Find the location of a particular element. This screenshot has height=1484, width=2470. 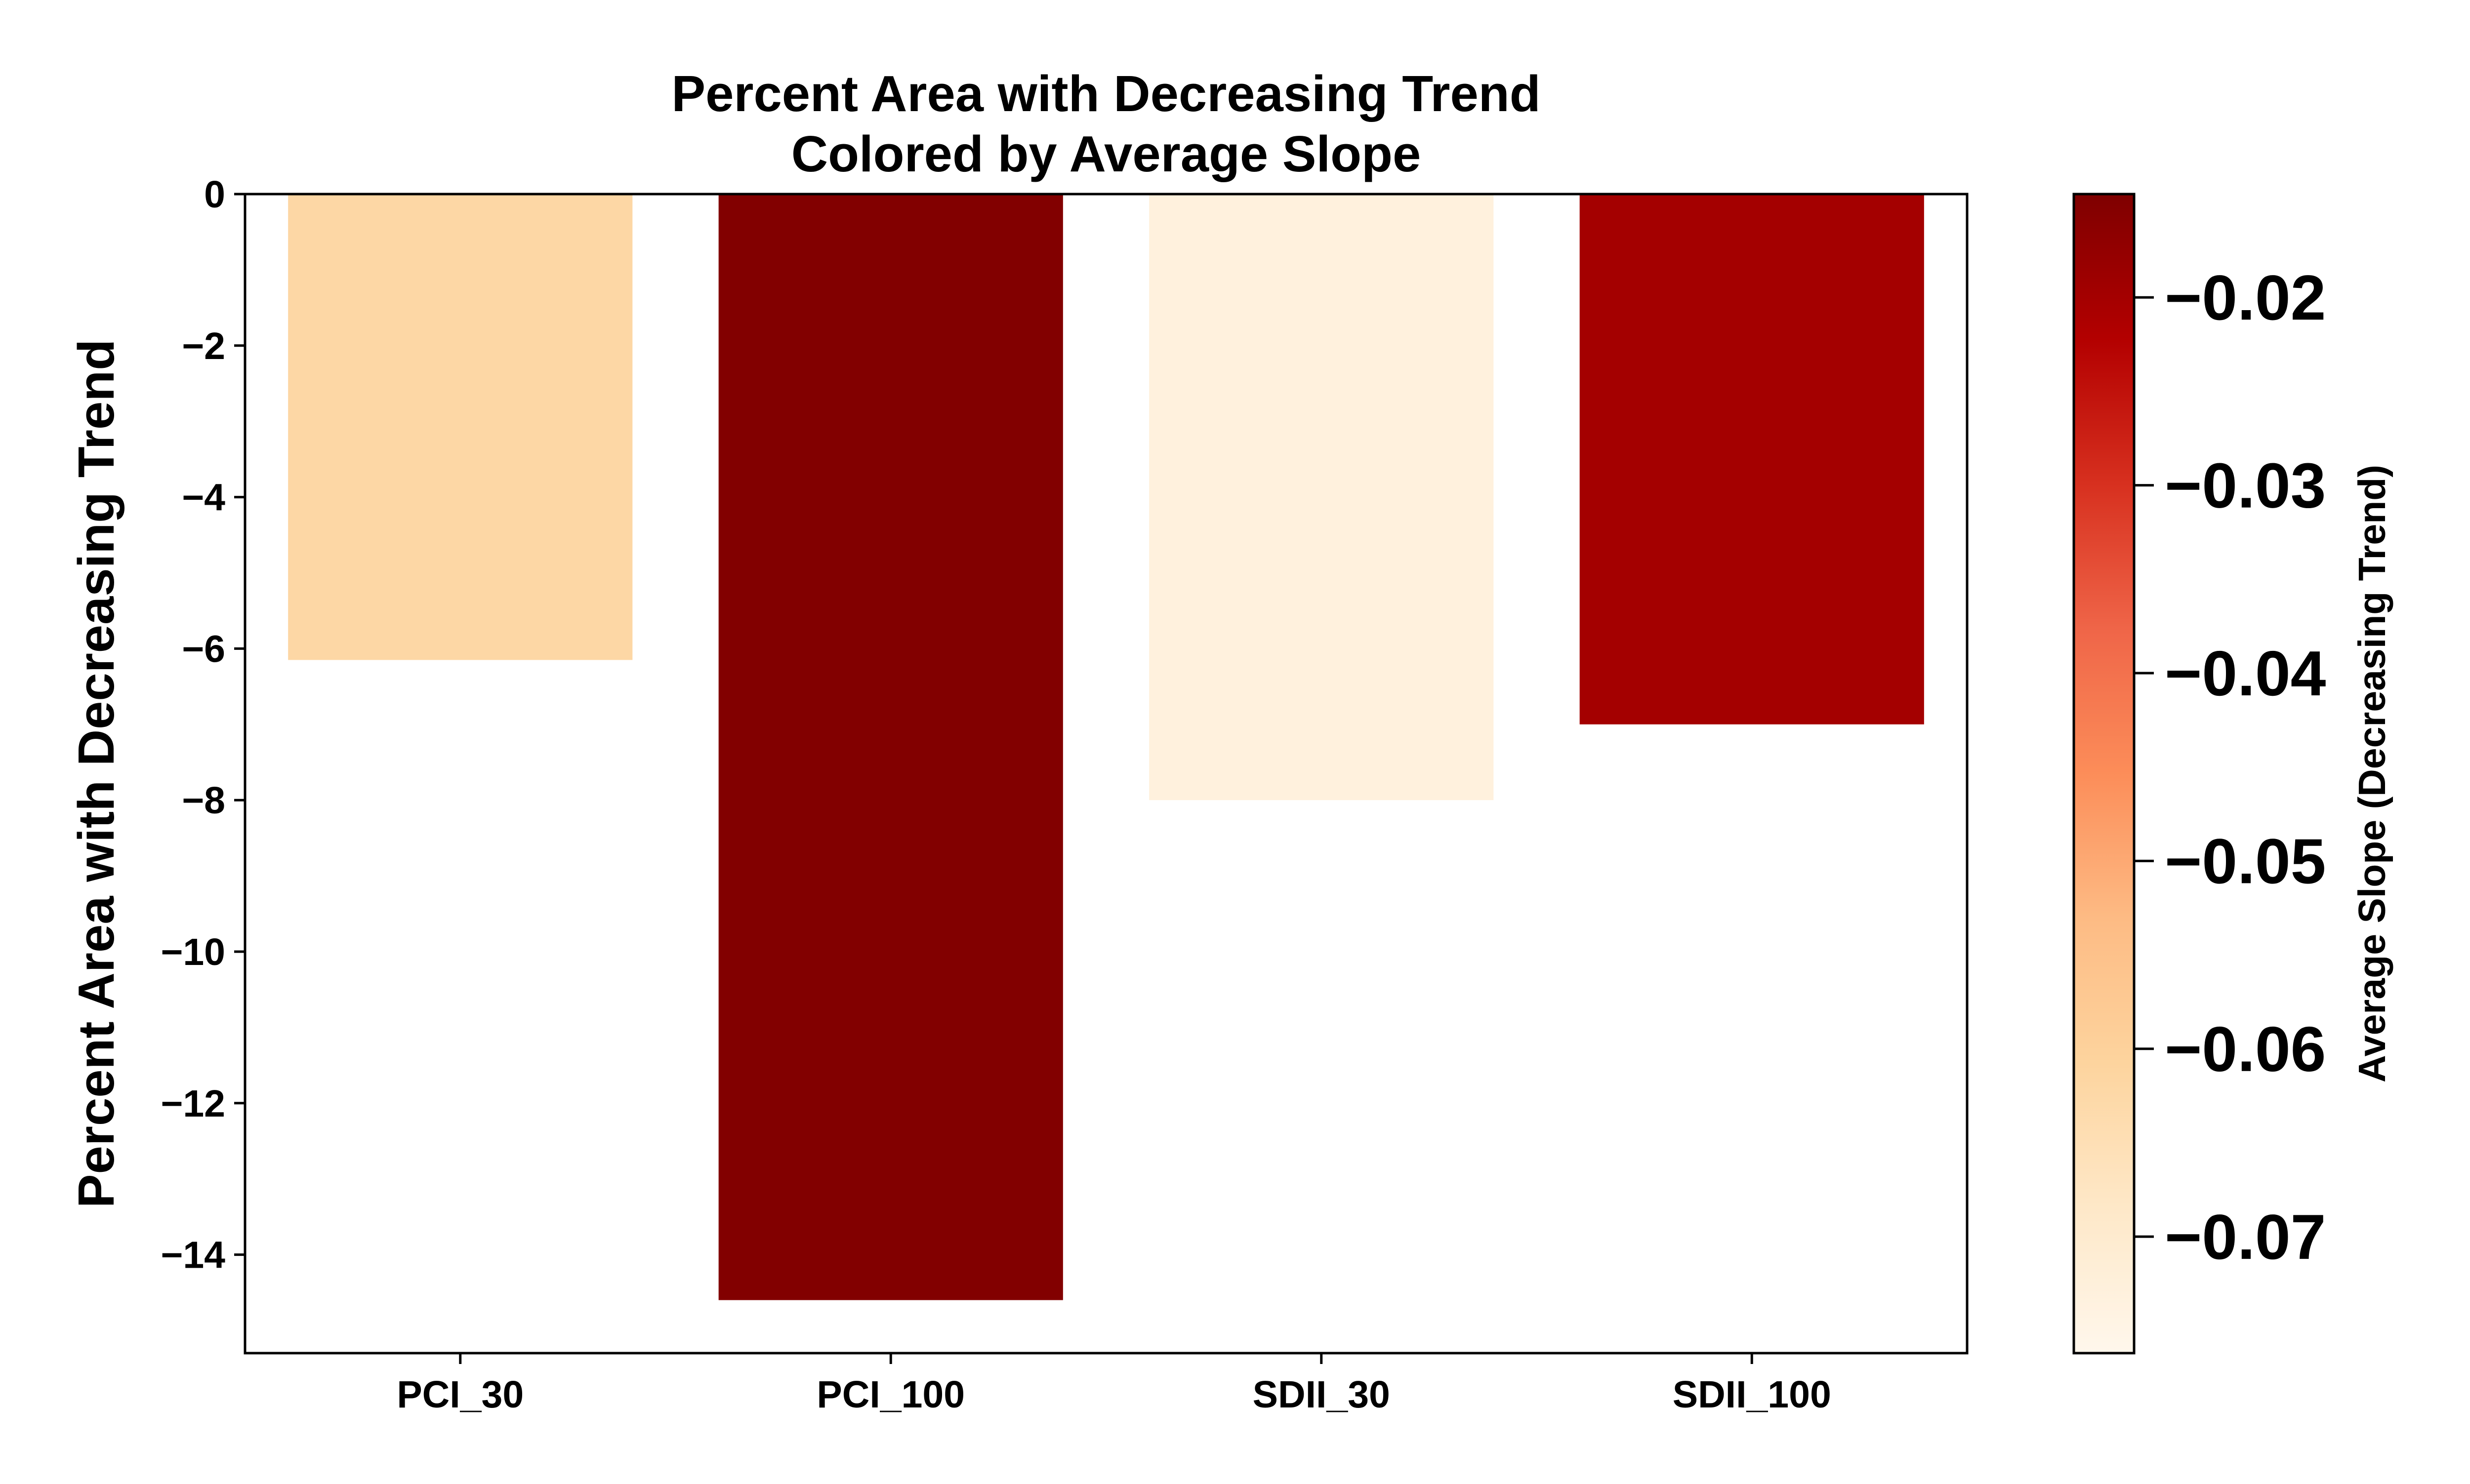

x-tick-label: SDII_30 is located at coordinates (1321, 1394).